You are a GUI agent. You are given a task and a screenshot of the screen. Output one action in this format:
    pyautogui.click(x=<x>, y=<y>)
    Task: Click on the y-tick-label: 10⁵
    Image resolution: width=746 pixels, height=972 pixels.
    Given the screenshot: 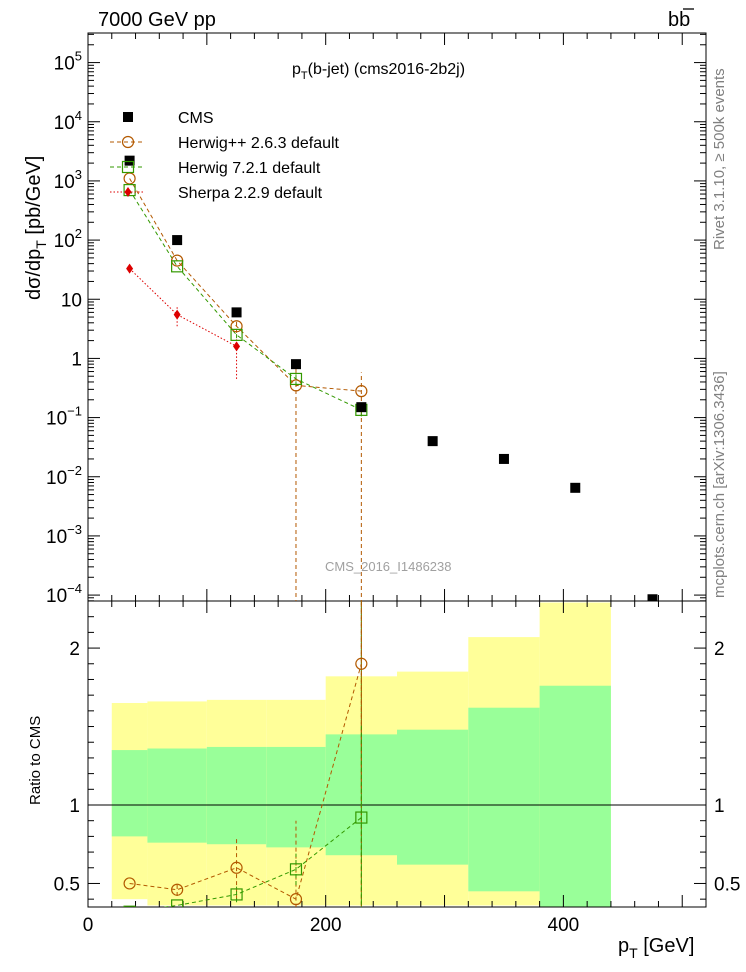 What is the action you would take?
    pyautogui.click(x=68, y=62)
    